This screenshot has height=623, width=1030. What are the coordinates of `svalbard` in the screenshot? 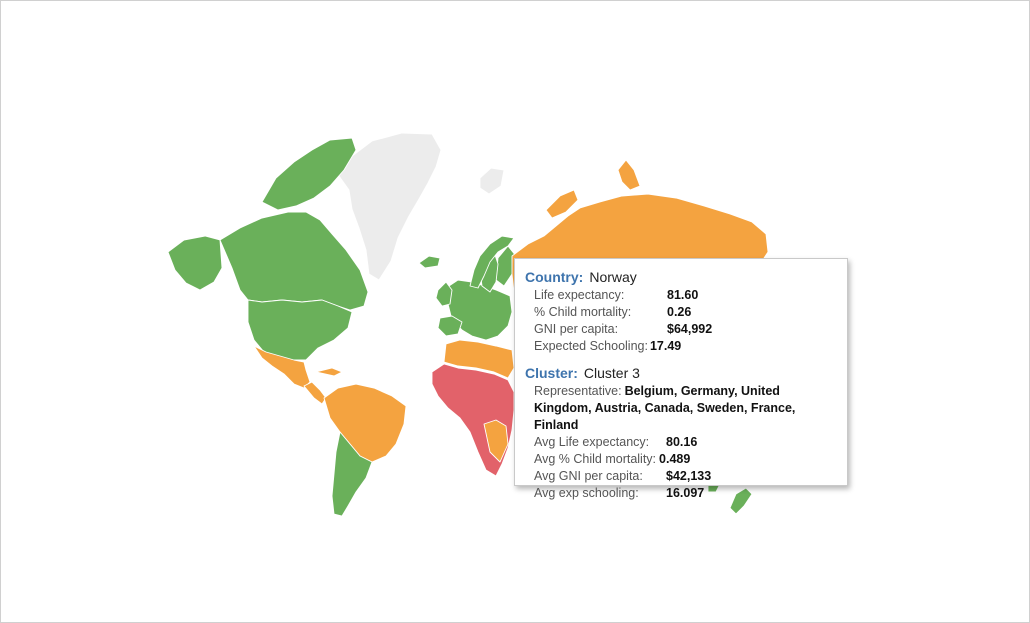 It's located at (492, 181).